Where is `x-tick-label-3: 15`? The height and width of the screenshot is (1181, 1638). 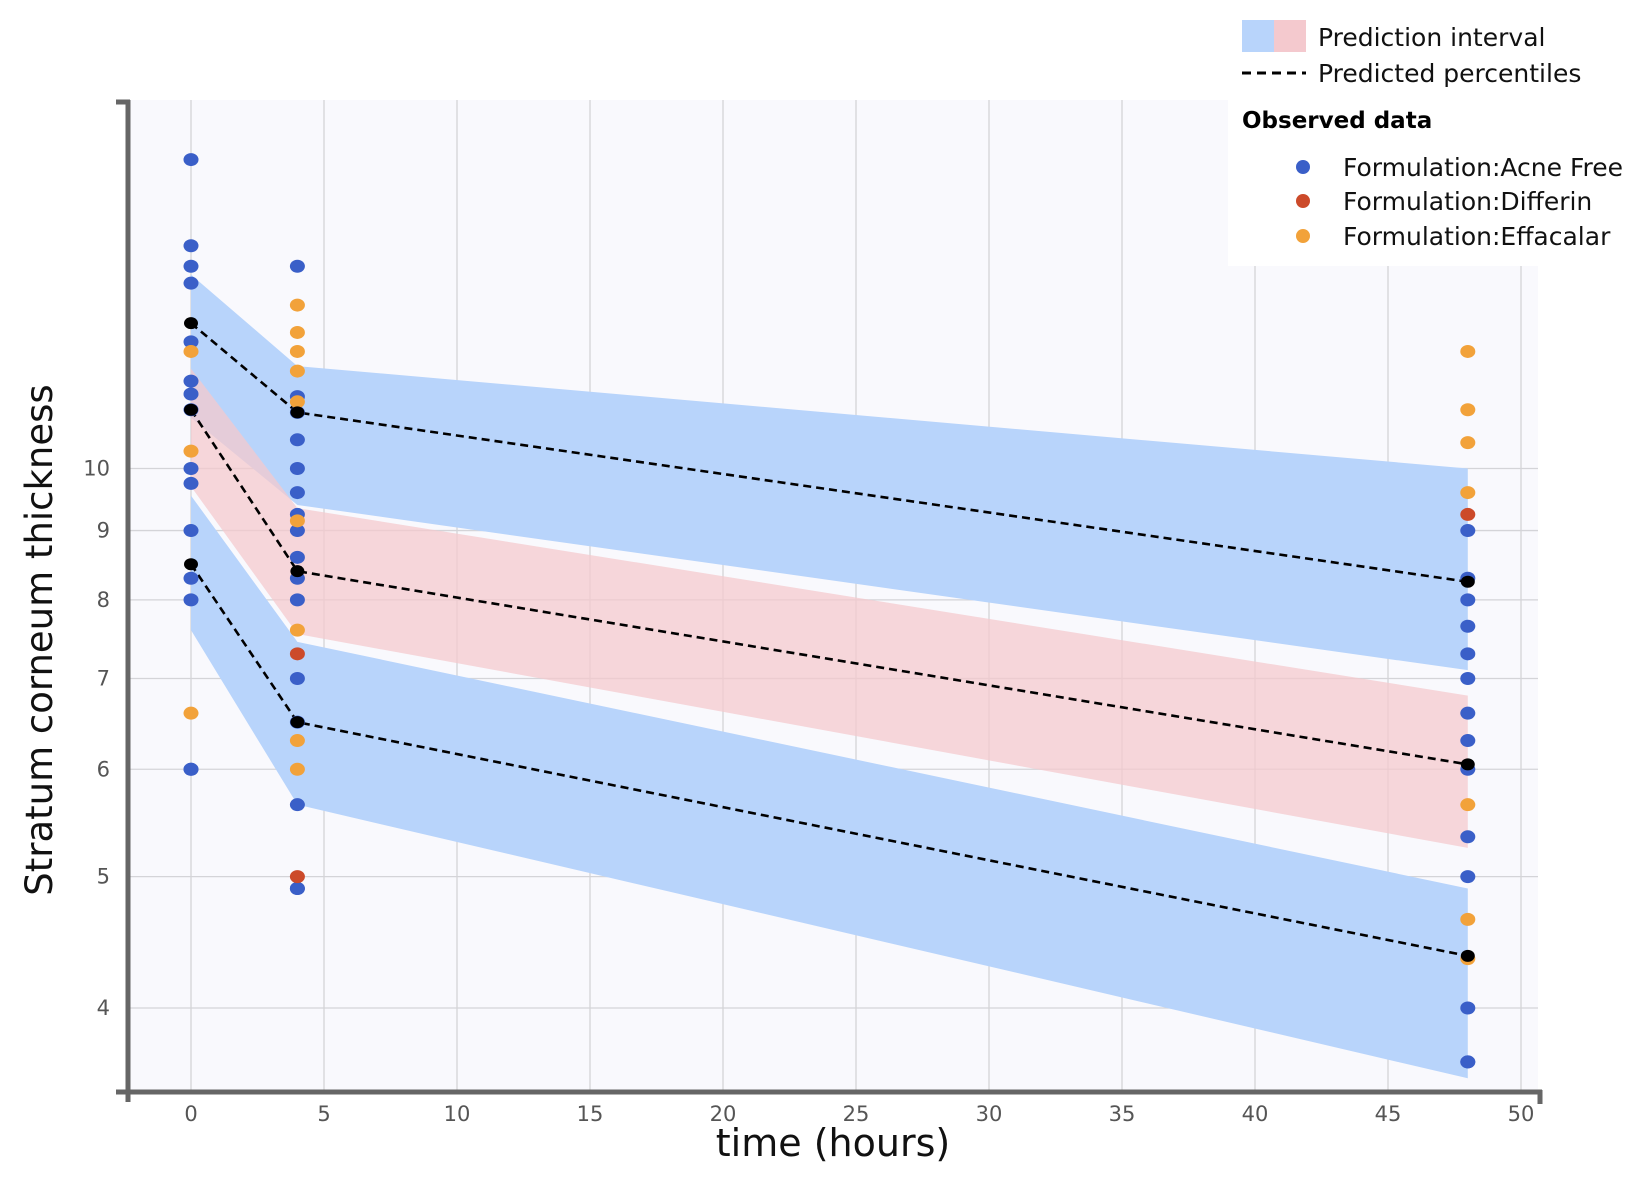
x-tick-label-3: 15 is located at coordinates (590, 1114).